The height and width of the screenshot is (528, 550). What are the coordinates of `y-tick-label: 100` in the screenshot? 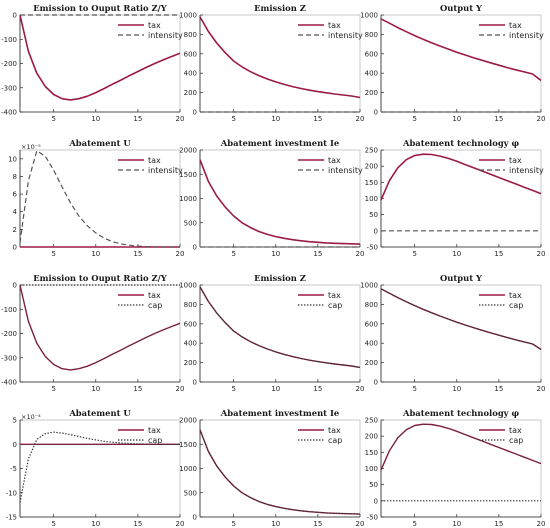 It's located at (371, 469).